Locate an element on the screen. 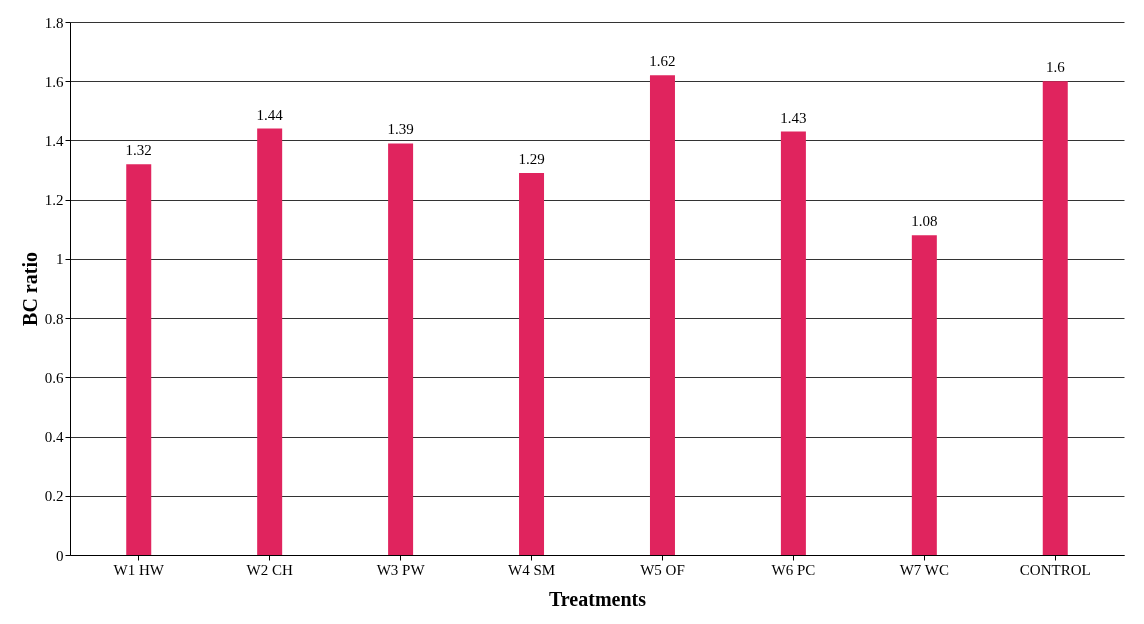 Image resolution: width=1144 pixels, height=624 pixels. x-tick-label: W1 HW is located at coordinates (139, 569).